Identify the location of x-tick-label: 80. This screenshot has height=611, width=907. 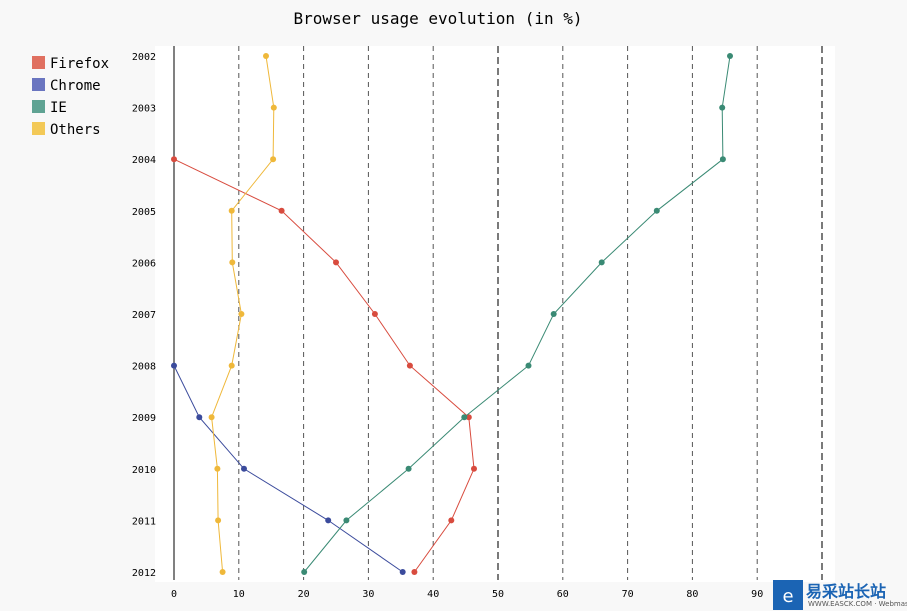
(692, 594).